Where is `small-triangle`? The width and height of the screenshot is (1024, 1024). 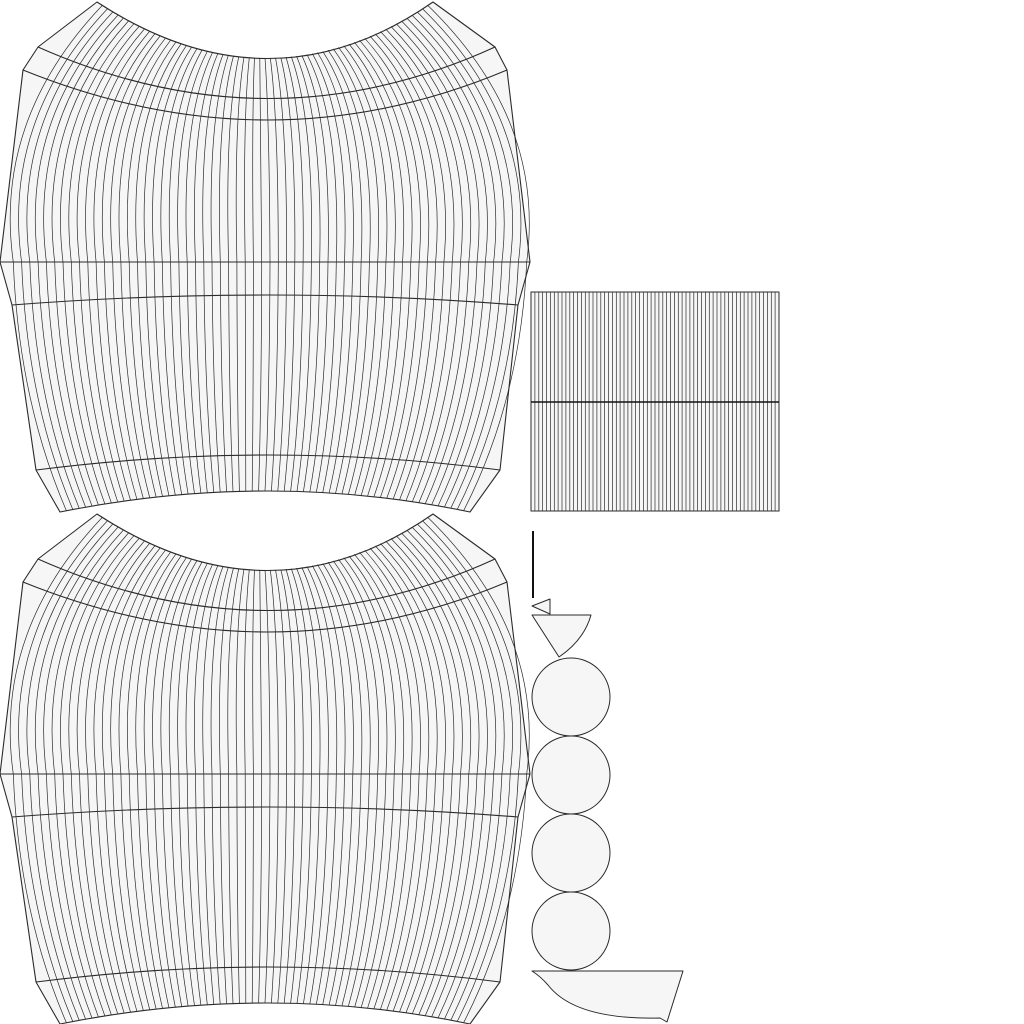
small-triangle is located at coordinates (541, 606).